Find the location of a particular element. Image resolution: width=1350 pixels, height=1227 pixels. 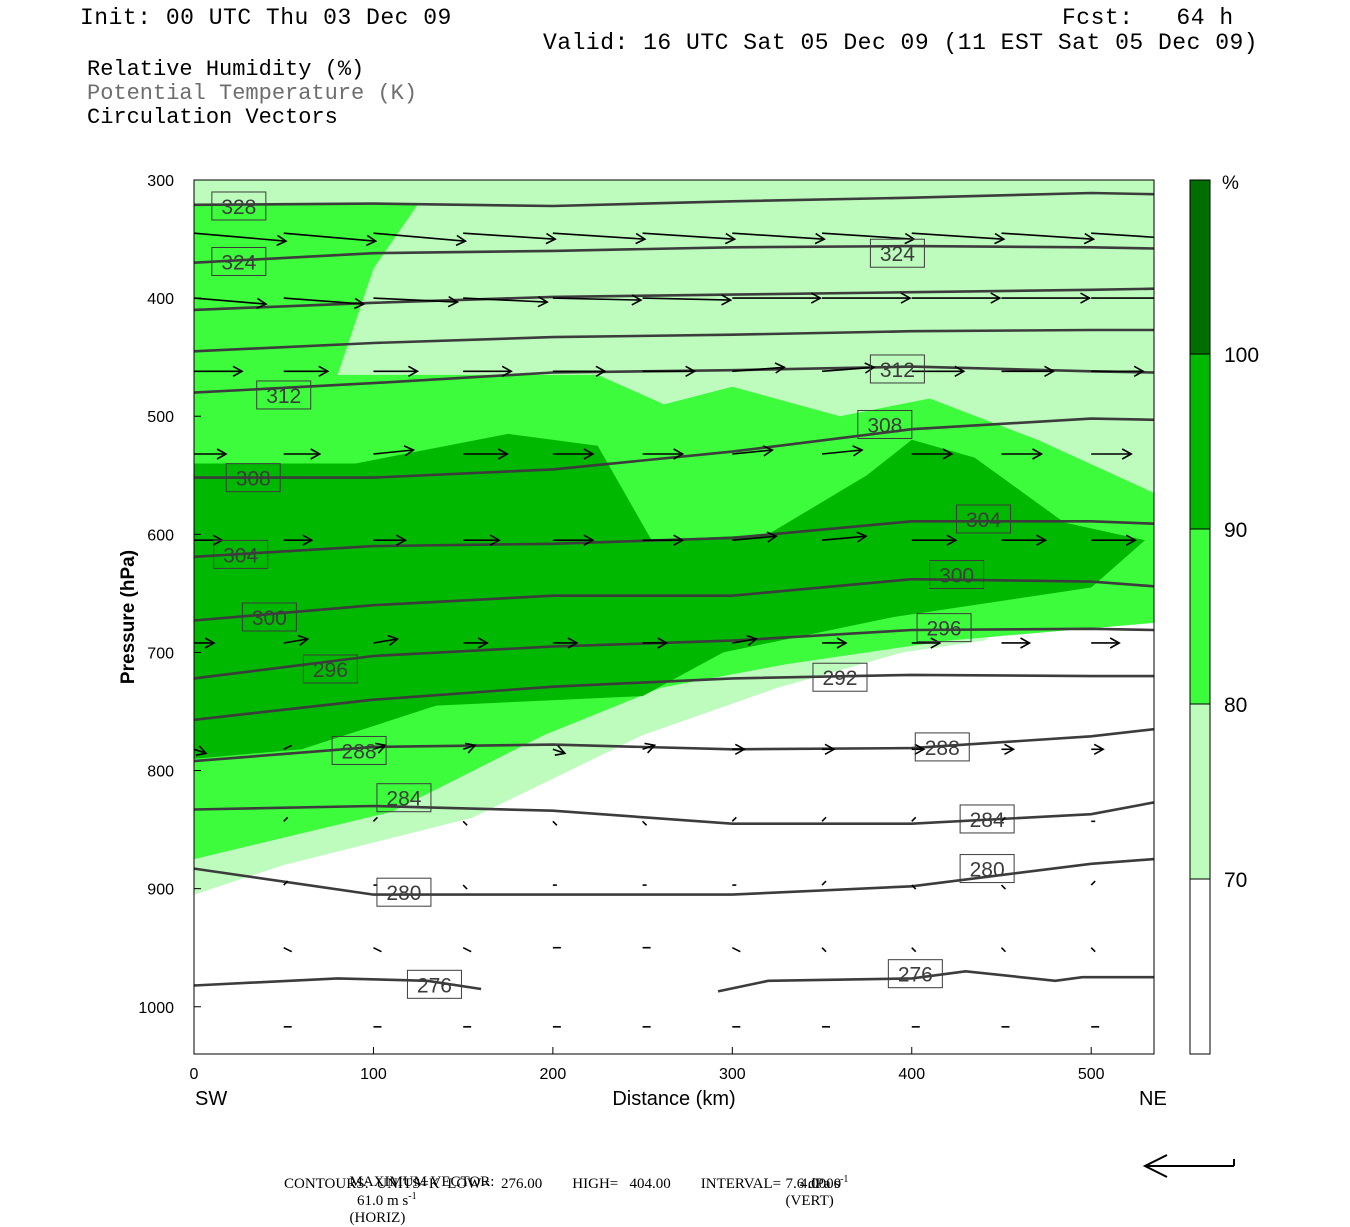

theta-label-text: 280 is located at coordinates (987, 870).